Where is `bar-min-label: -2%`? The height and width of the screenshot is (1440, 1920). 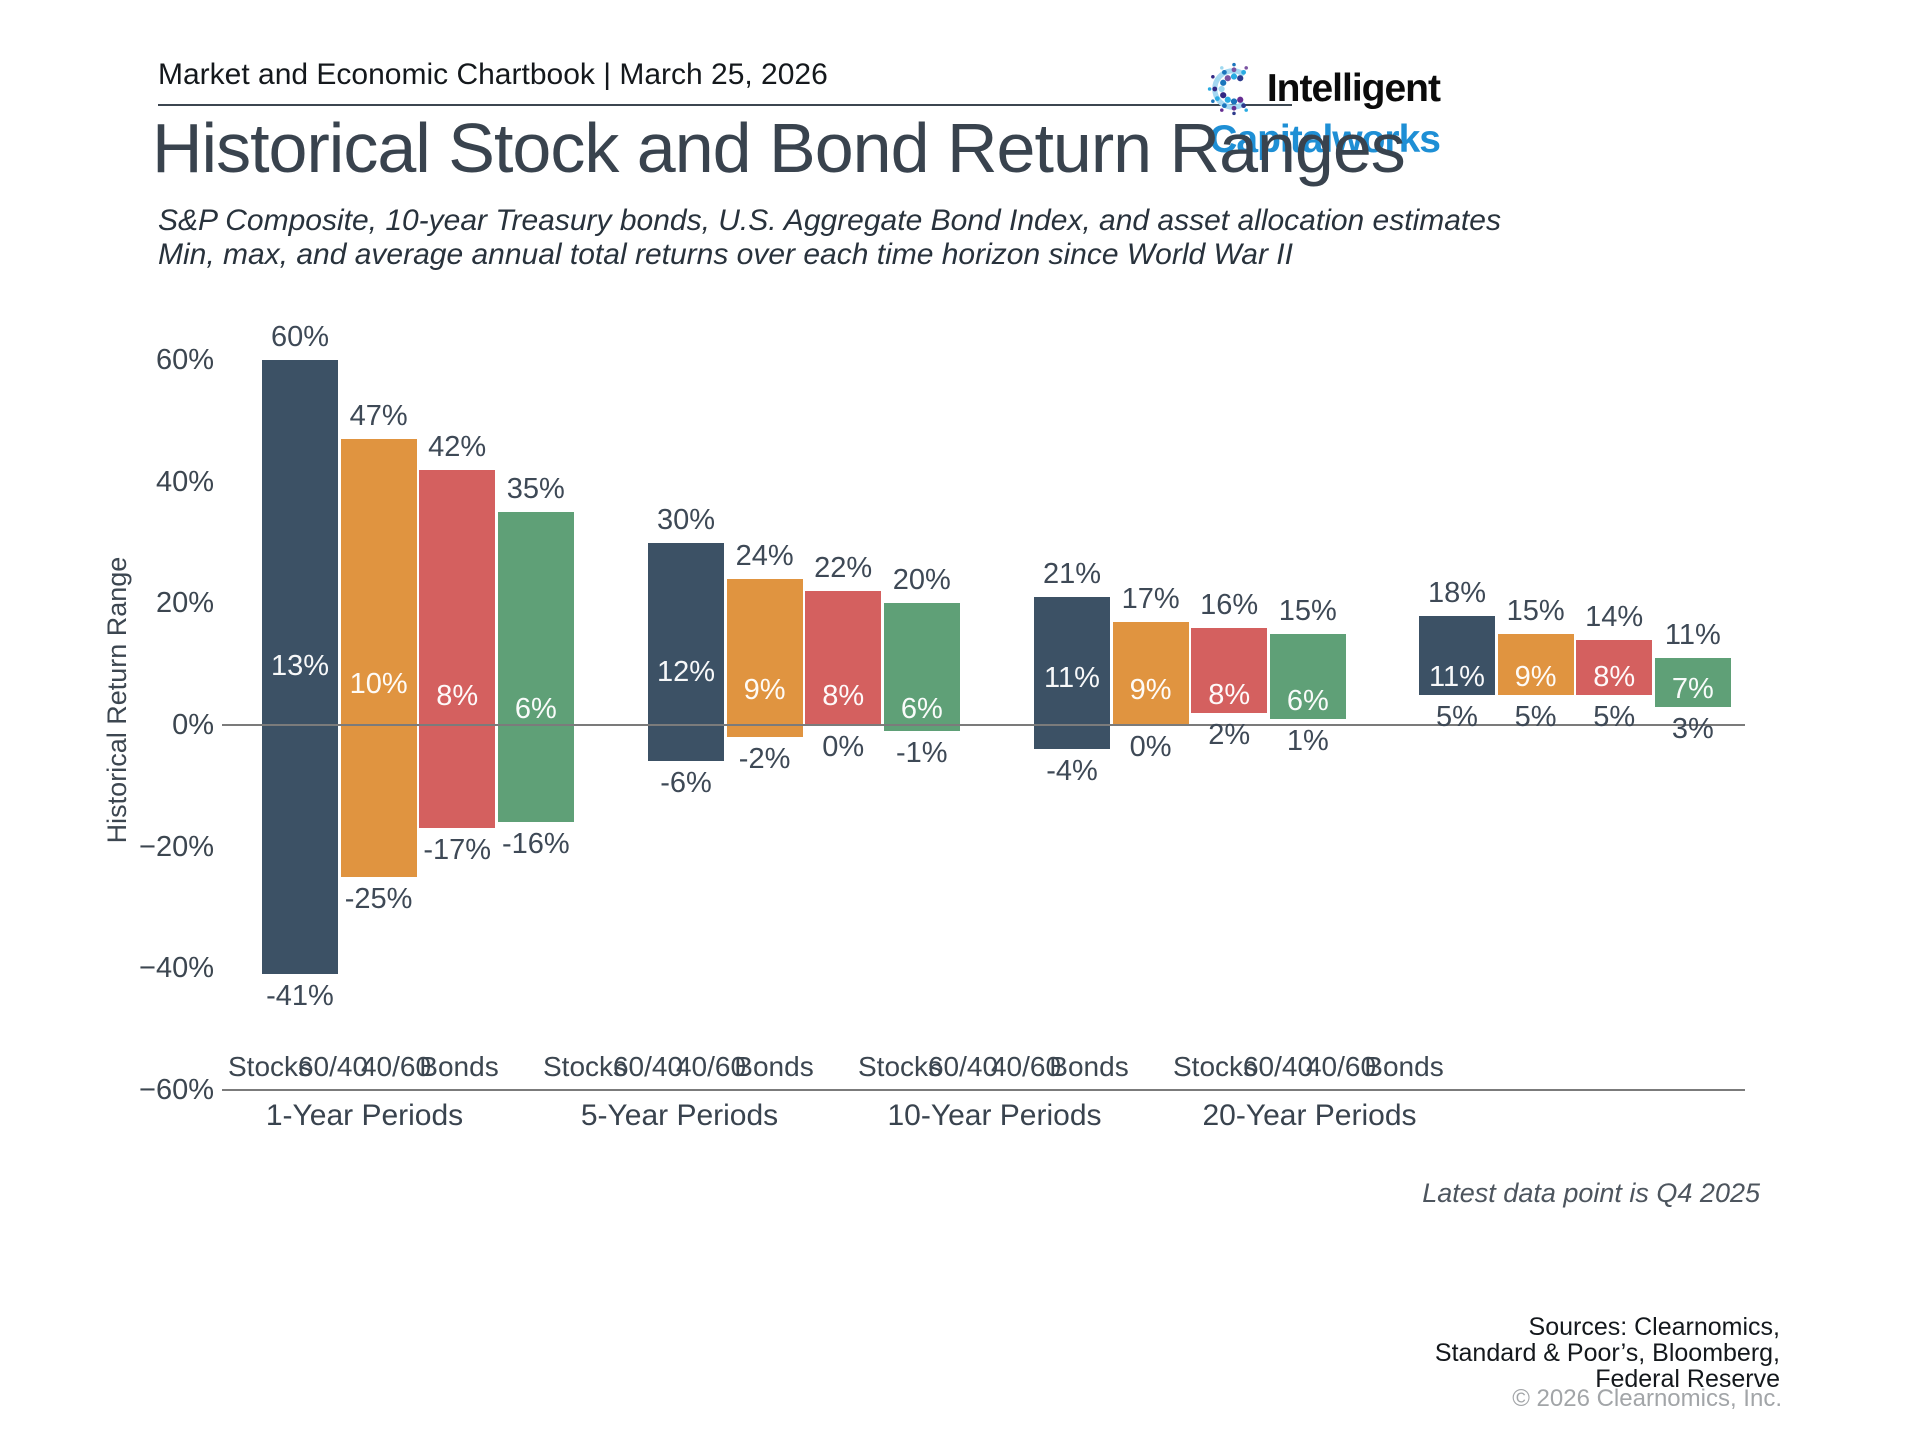
bar-min-label: -2% is located at coordinates (764, 759).